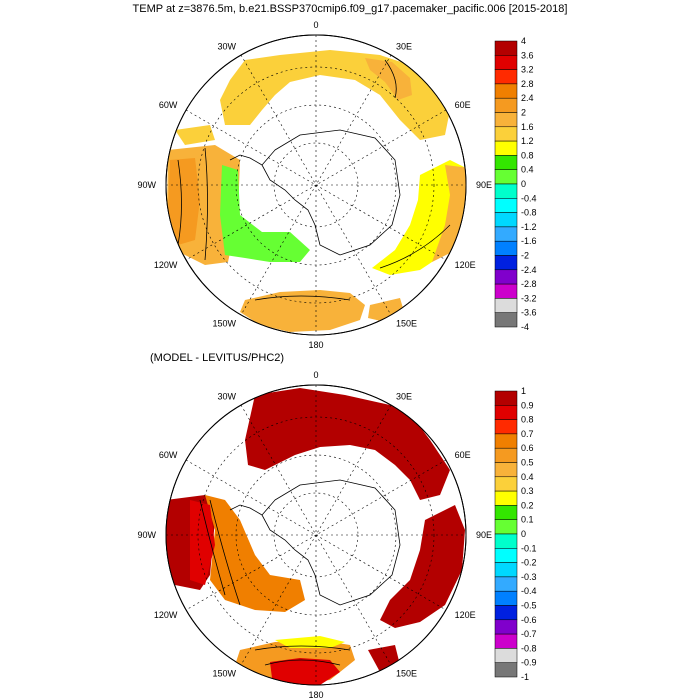  Describe the element at coordinates (246, 160) in the screenshot. I see `top-peninsula` at that location.